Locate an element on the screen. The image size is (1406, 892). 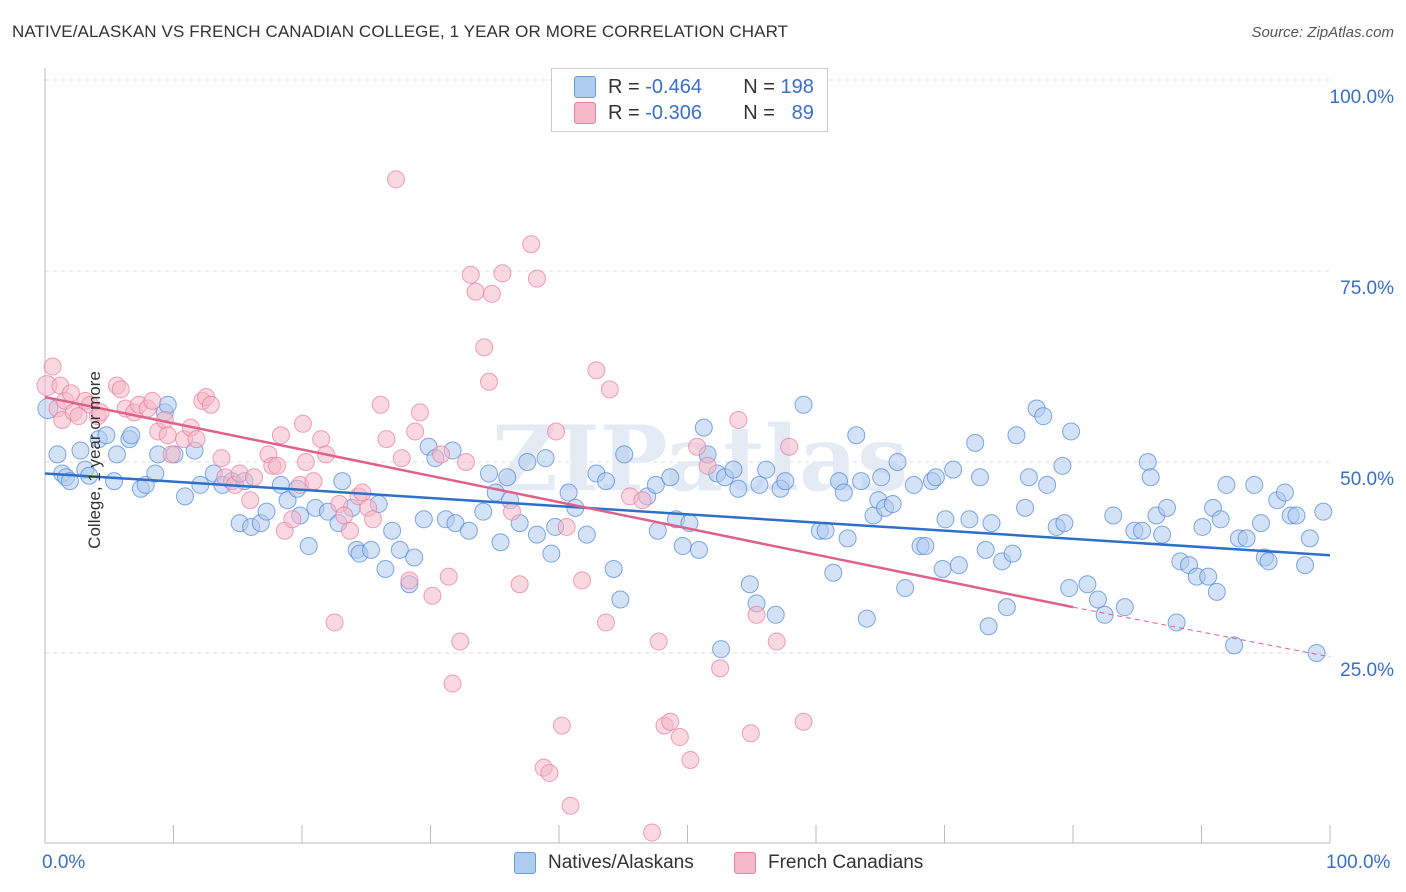
stats-legend-row-french: R = -0.306 N = 89 is located at coordinates (694, 113).